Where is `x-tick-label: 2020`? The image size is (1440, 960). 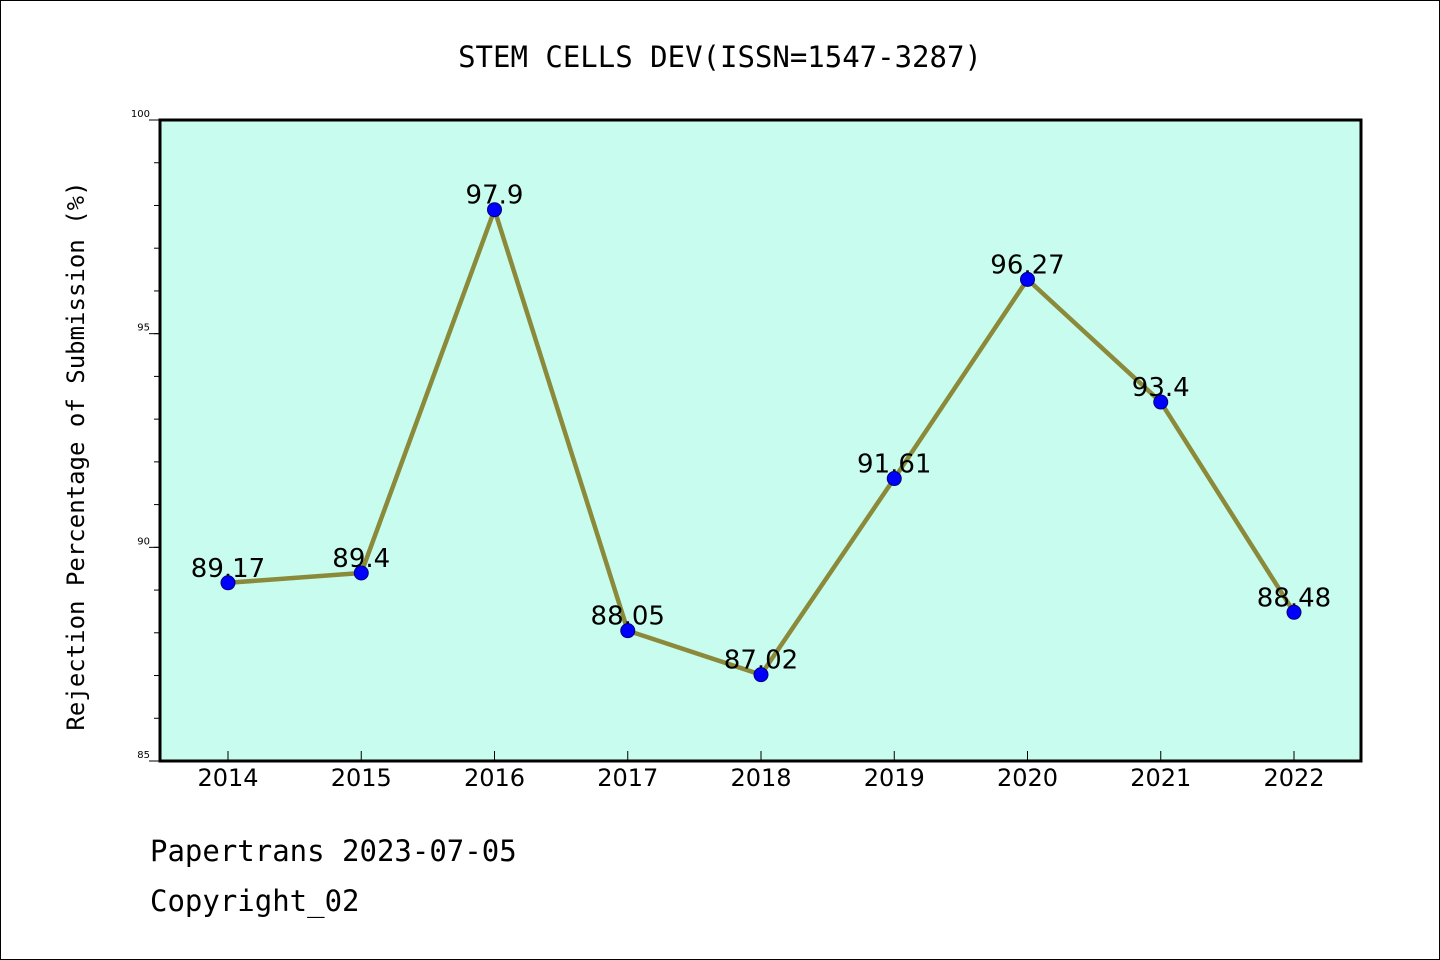
x-tick-label: 2020 is located at coordinates (1027, 778).